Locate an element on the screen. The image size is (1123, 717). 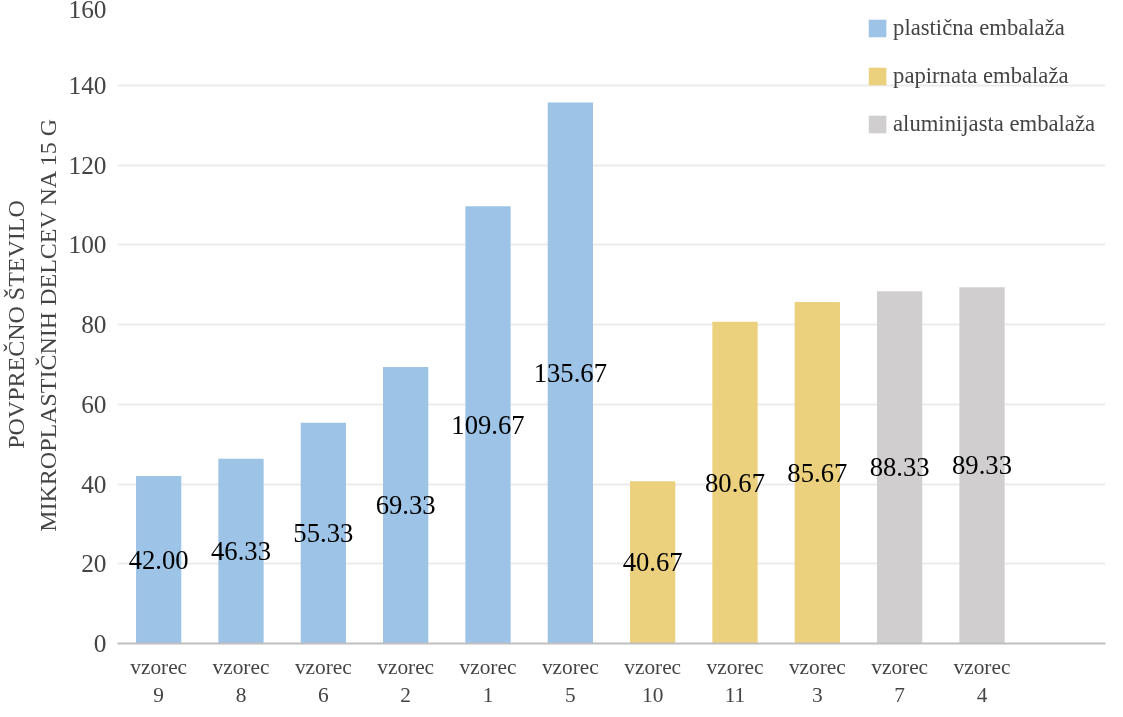
y-tick-label: 120 is located at coordinates (87, 164).